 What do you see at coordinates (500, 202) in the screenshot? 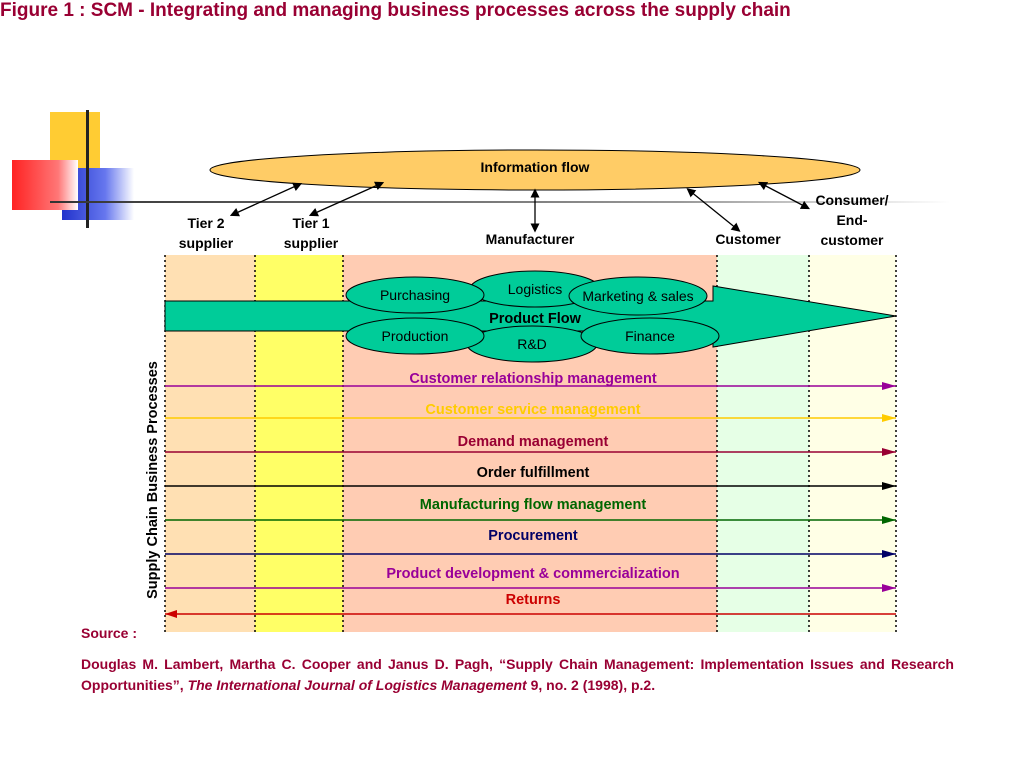
I see `horizontal-rule-decoration` at bounding box center [500, 202].